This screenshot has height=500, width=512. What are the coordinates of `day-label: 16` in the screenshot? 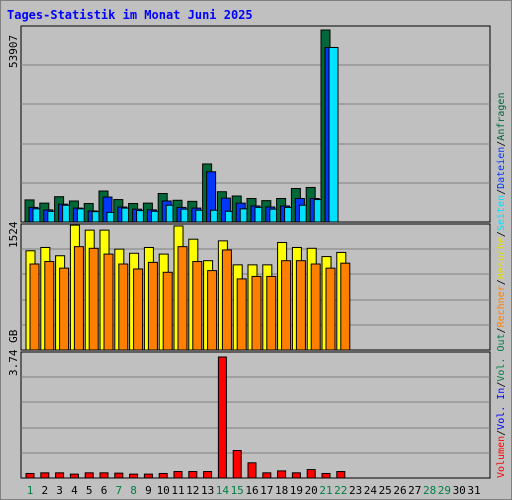 It's located at (251, 490).